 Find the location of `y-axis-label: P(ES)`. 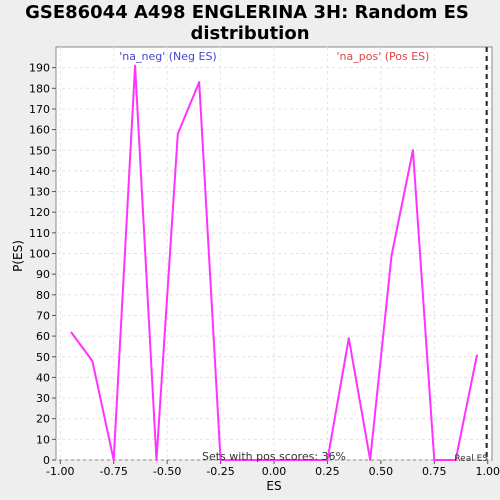

y-axis-label: P(ES) is located at coordinates (18, 256).